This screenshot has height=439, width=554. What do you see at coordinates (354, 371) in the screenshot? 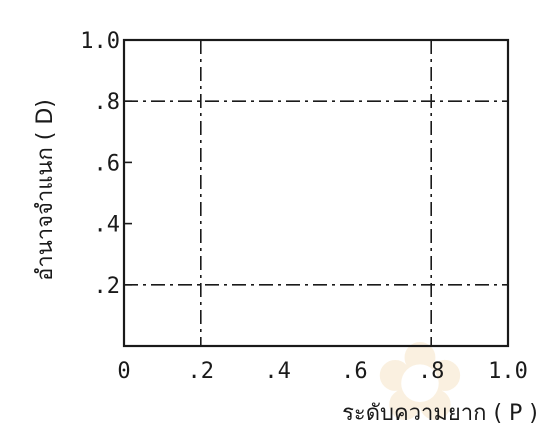
I see `x-tick-label: .6` at bounding box center [354, 371].